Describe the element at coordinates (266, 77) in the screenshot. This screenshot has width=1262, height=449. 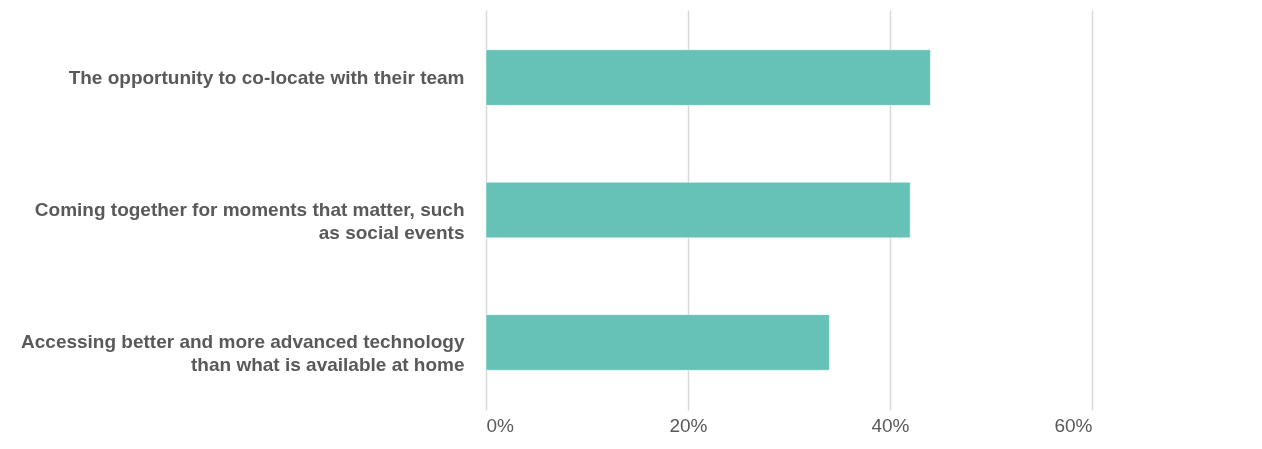
I see `y-tick-label: The opportunity to co-locate with their team` at that location.